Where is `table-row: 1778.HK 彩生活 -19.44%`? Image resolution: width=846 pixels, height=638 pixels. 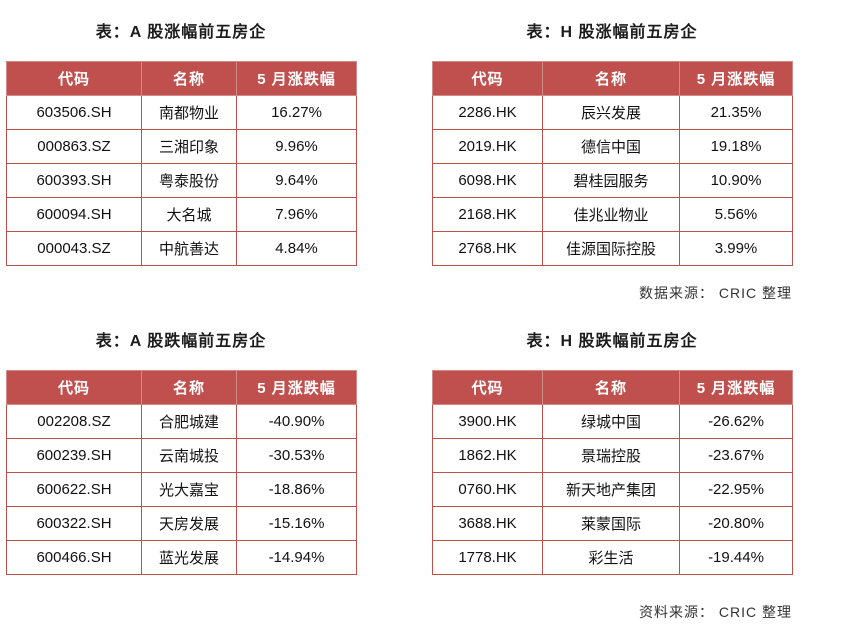 table-row: 1778.HK 彩生活 -19.44% is located at coordinates (612, 557).